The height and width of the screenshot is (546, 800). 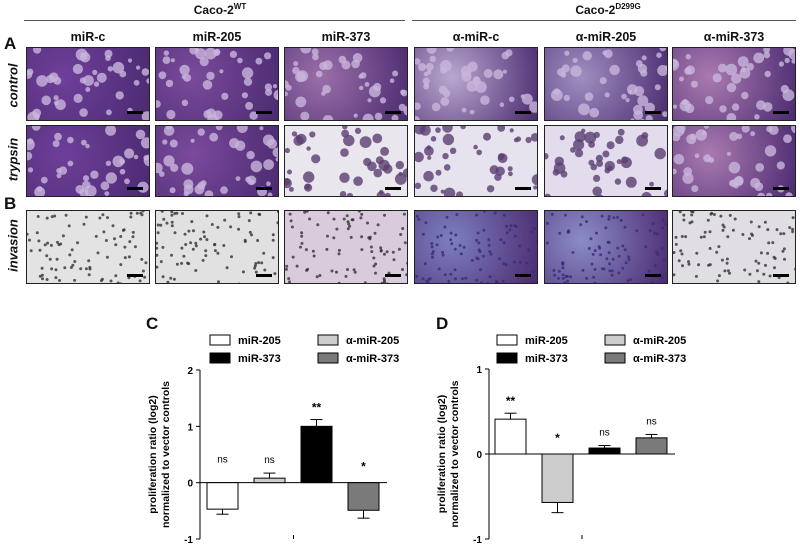 What do you see at coordinates (442, 323) in the screenshot?
I see `panel-label-d: D` at bounding box center [442, 323].